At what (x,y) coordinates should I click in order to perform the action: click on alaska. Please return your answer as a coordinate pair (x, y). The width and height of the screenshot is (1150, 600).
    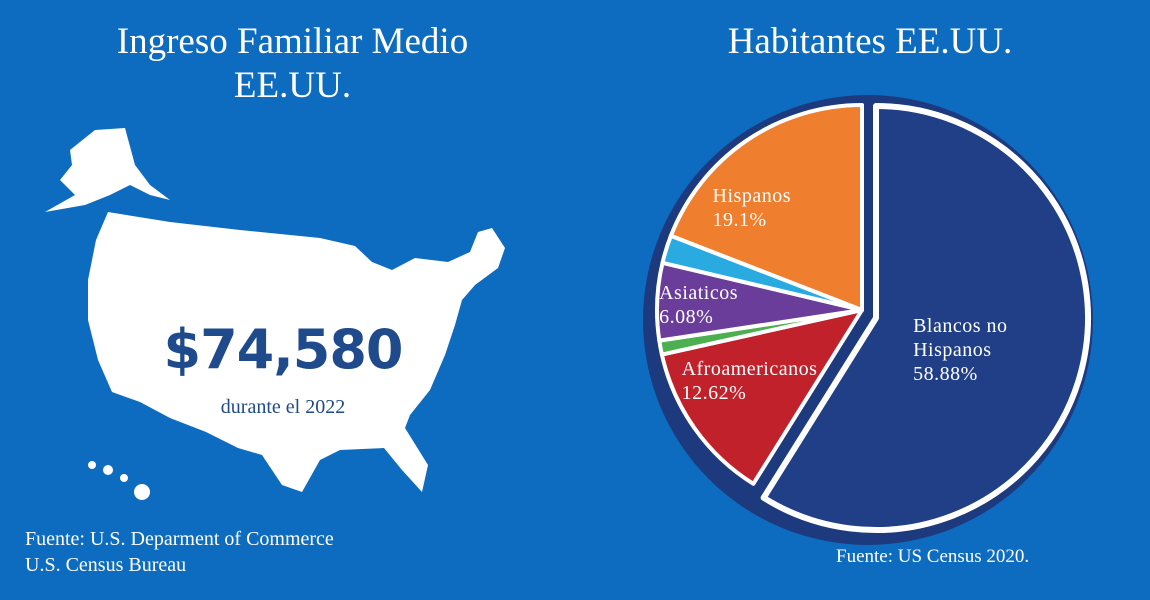
    Looking at the image, I should click on (107, 170).